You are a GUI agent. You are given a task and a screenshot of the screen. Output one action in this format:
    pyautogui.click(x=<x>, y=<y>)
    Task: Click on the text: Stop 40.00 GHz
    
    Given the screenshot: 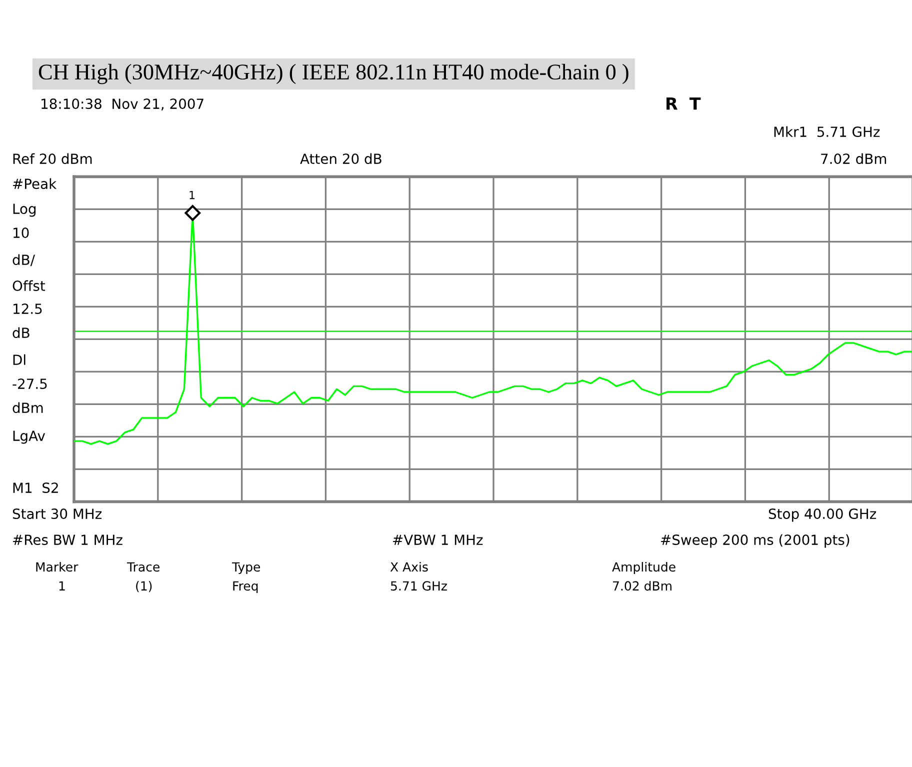 What is the action you would take?
    pyautogui.click(x=822, y=515)
    